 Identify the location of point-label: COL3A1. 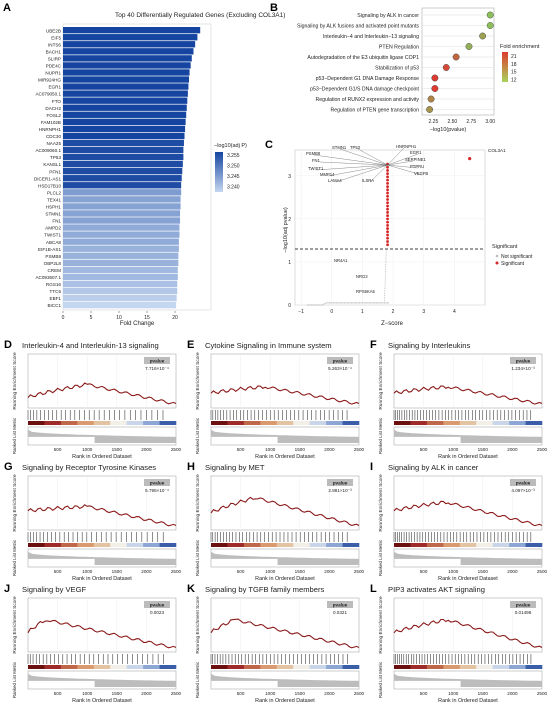
(497, 150).